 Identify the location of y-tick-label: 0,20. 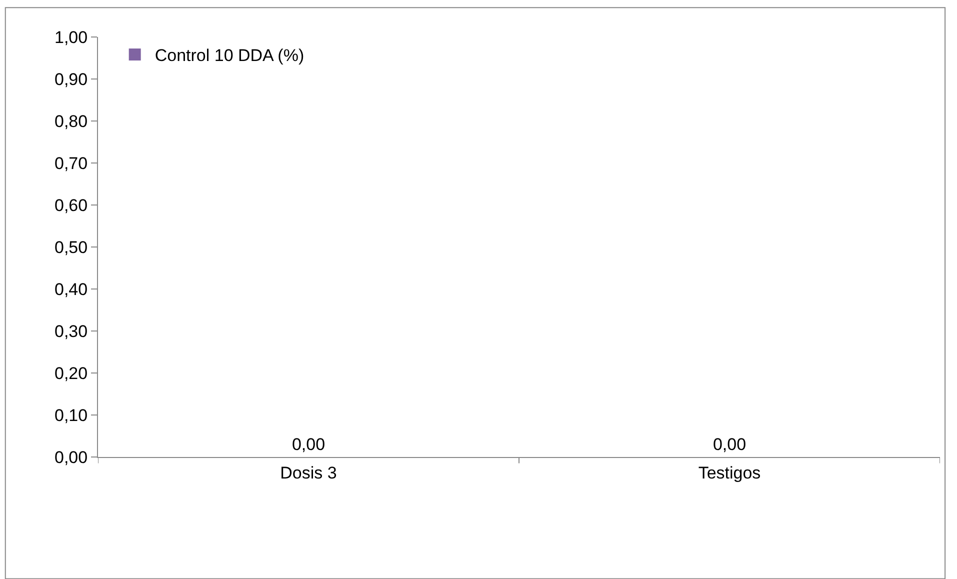
(71, 373).